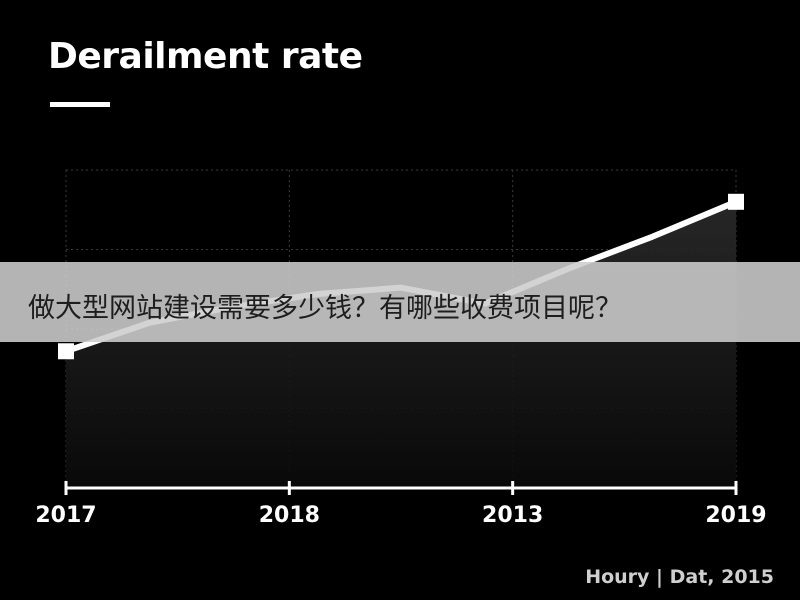 The width and height of the screenshot is (800, 600). What do you see at coordinates (325, 308) in the screenshot?
I see `overlay-banner-text: 做大型网站建设需要多少钱？有哪些收费项目呢？` at bounding box center [325, 308].